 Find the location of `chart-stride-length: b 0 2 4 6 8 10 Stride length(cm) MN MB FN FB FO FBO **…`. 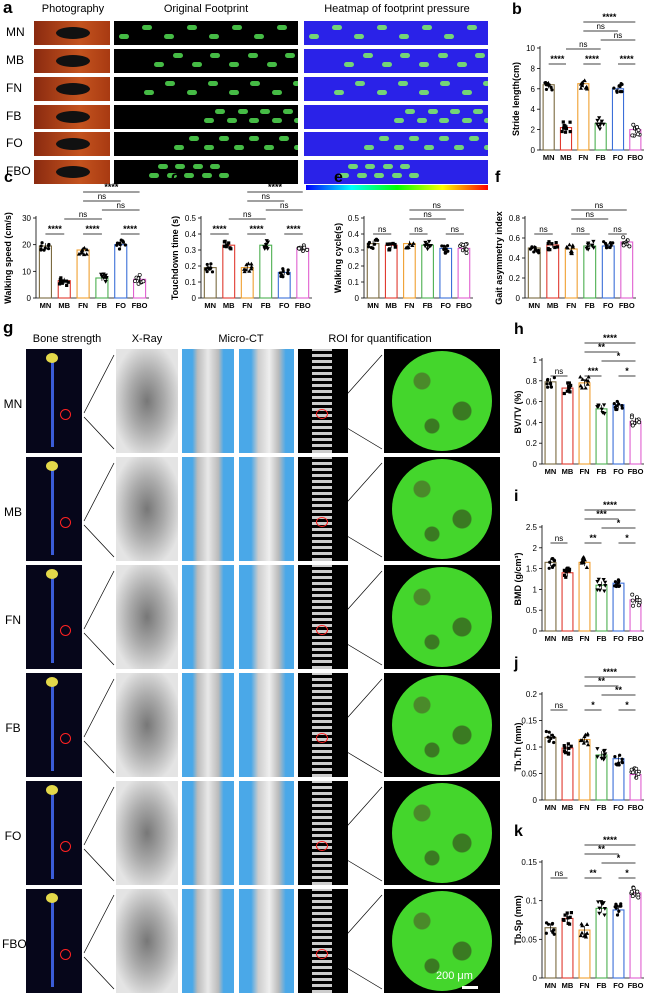

chart-stride-length: b 0 2 4 6 8 10 Stride length(cm) MN MB FN FB FO FBO **… is located at coordinates (577, 81).